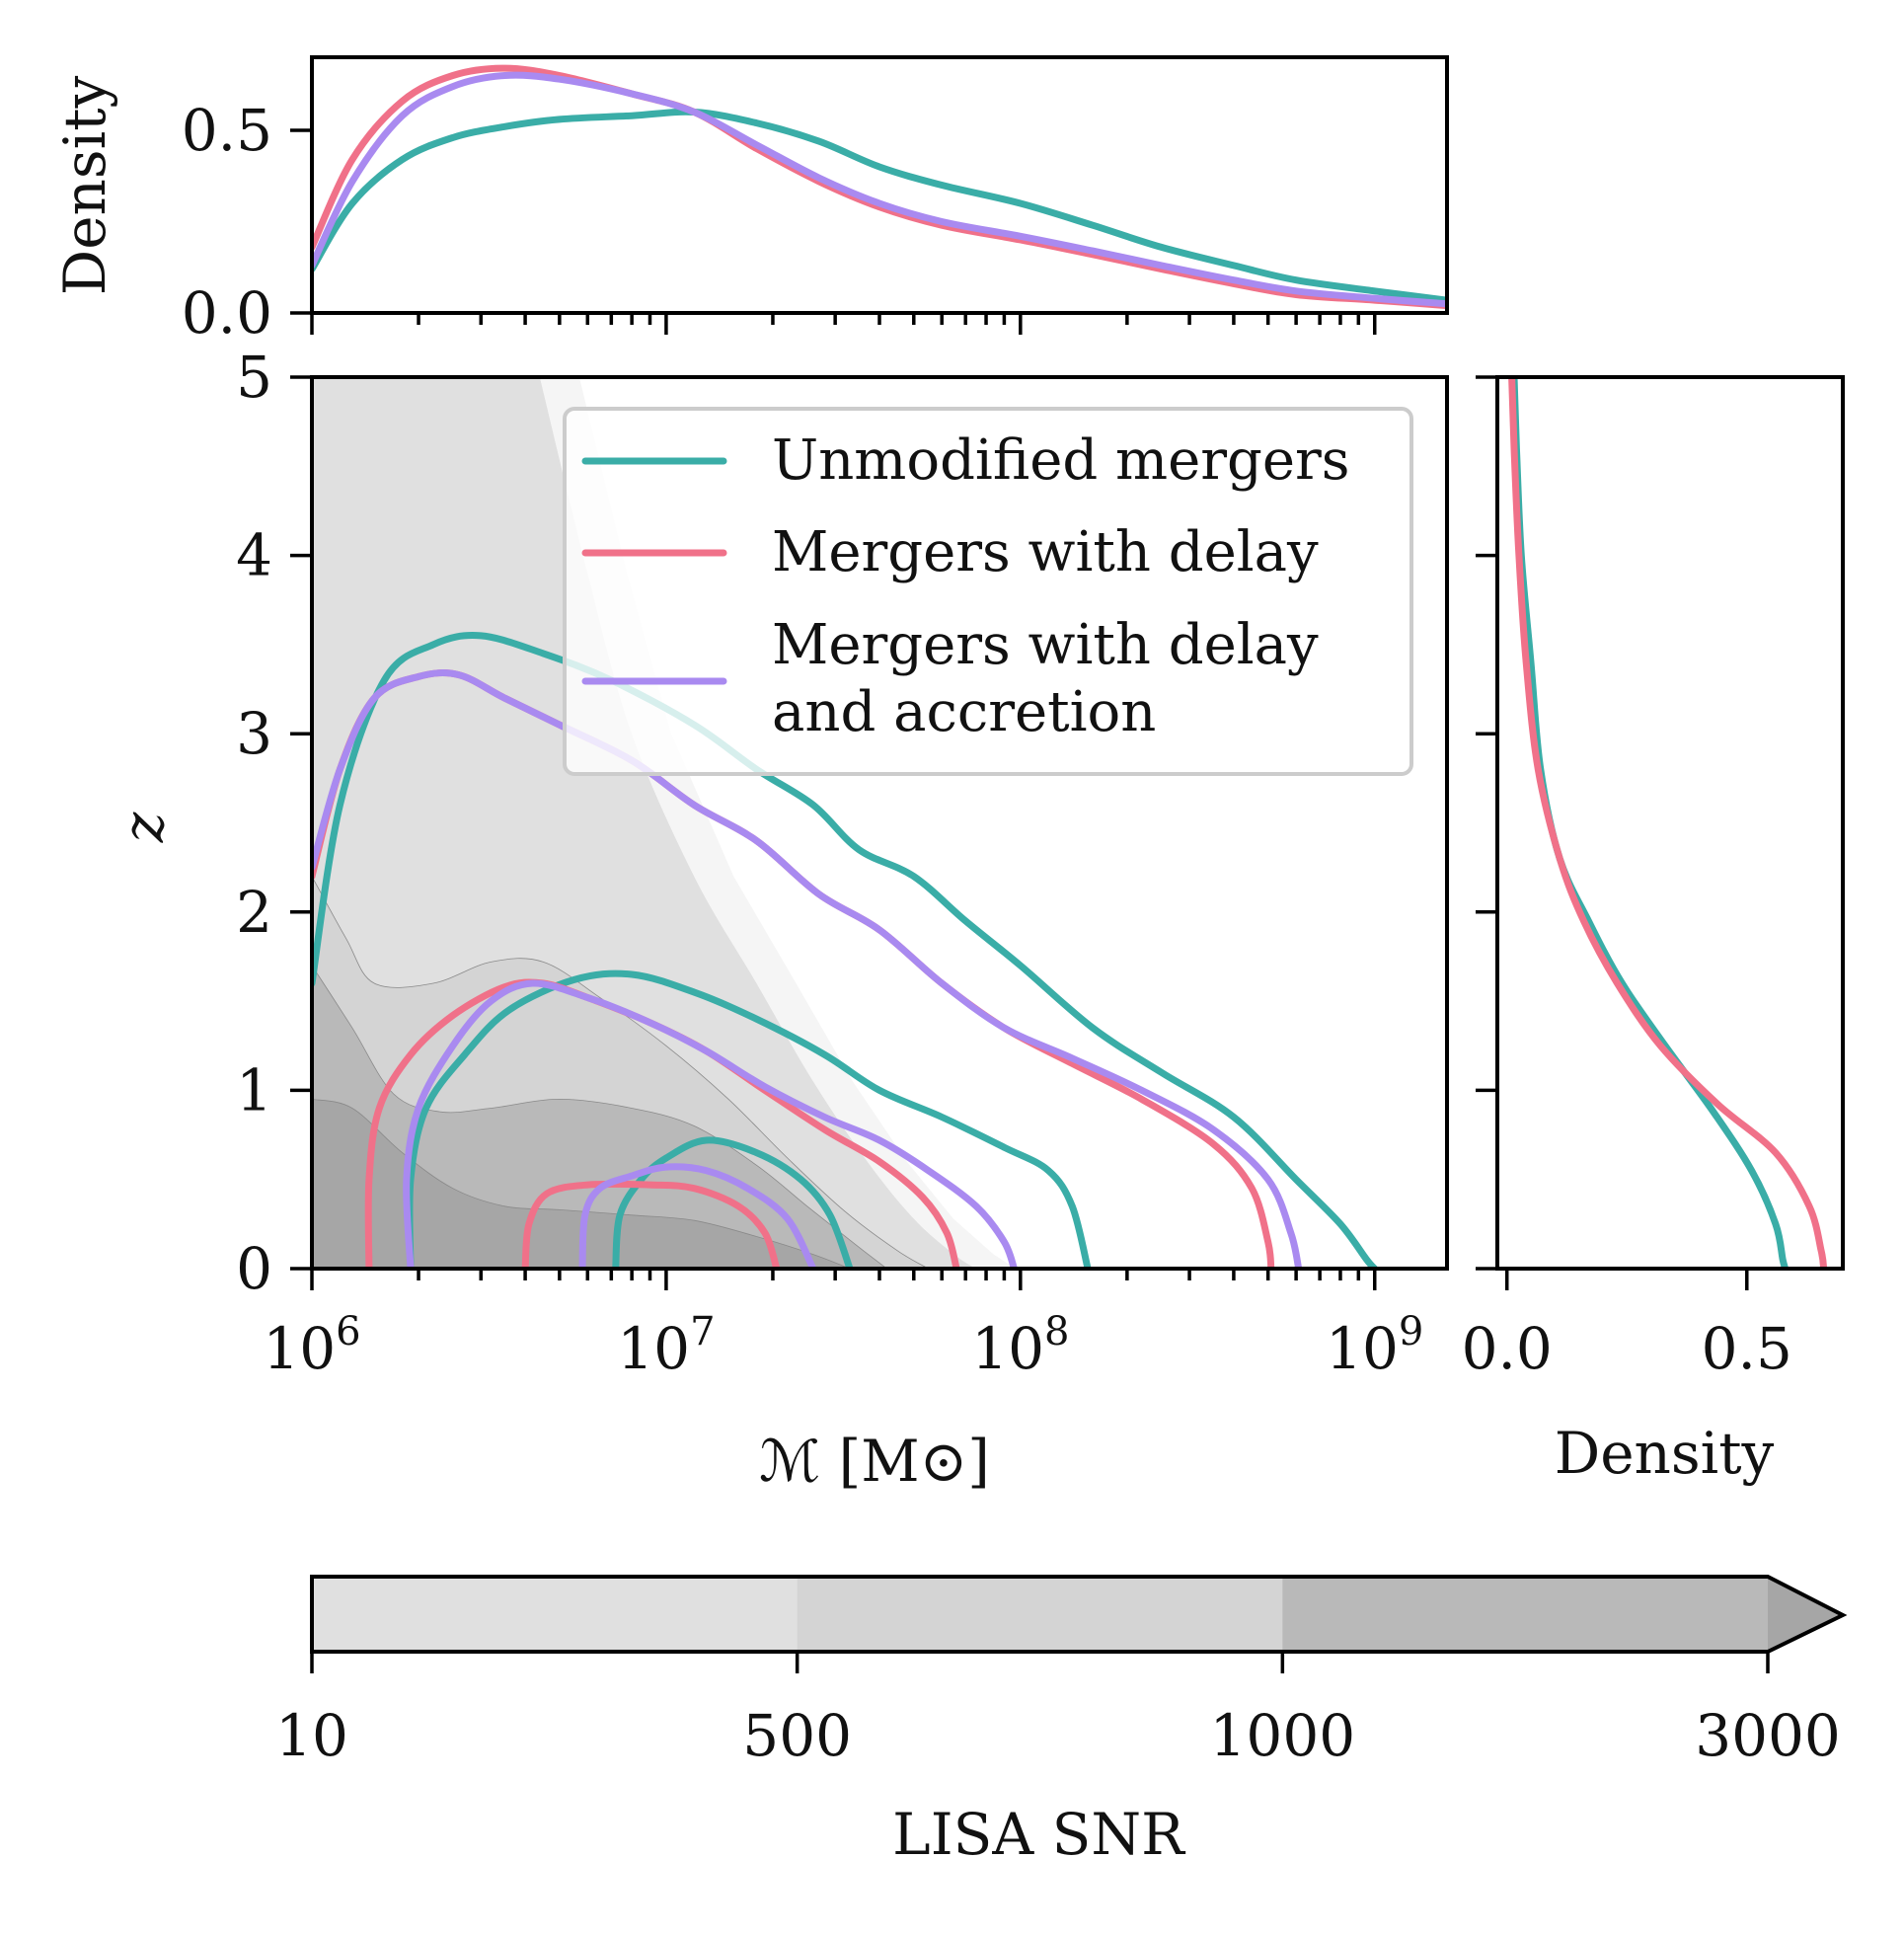 This screenshot has width=1904, height=1936. I want to click on main-xtick-label: 10⁹, so click(1374, 1345).